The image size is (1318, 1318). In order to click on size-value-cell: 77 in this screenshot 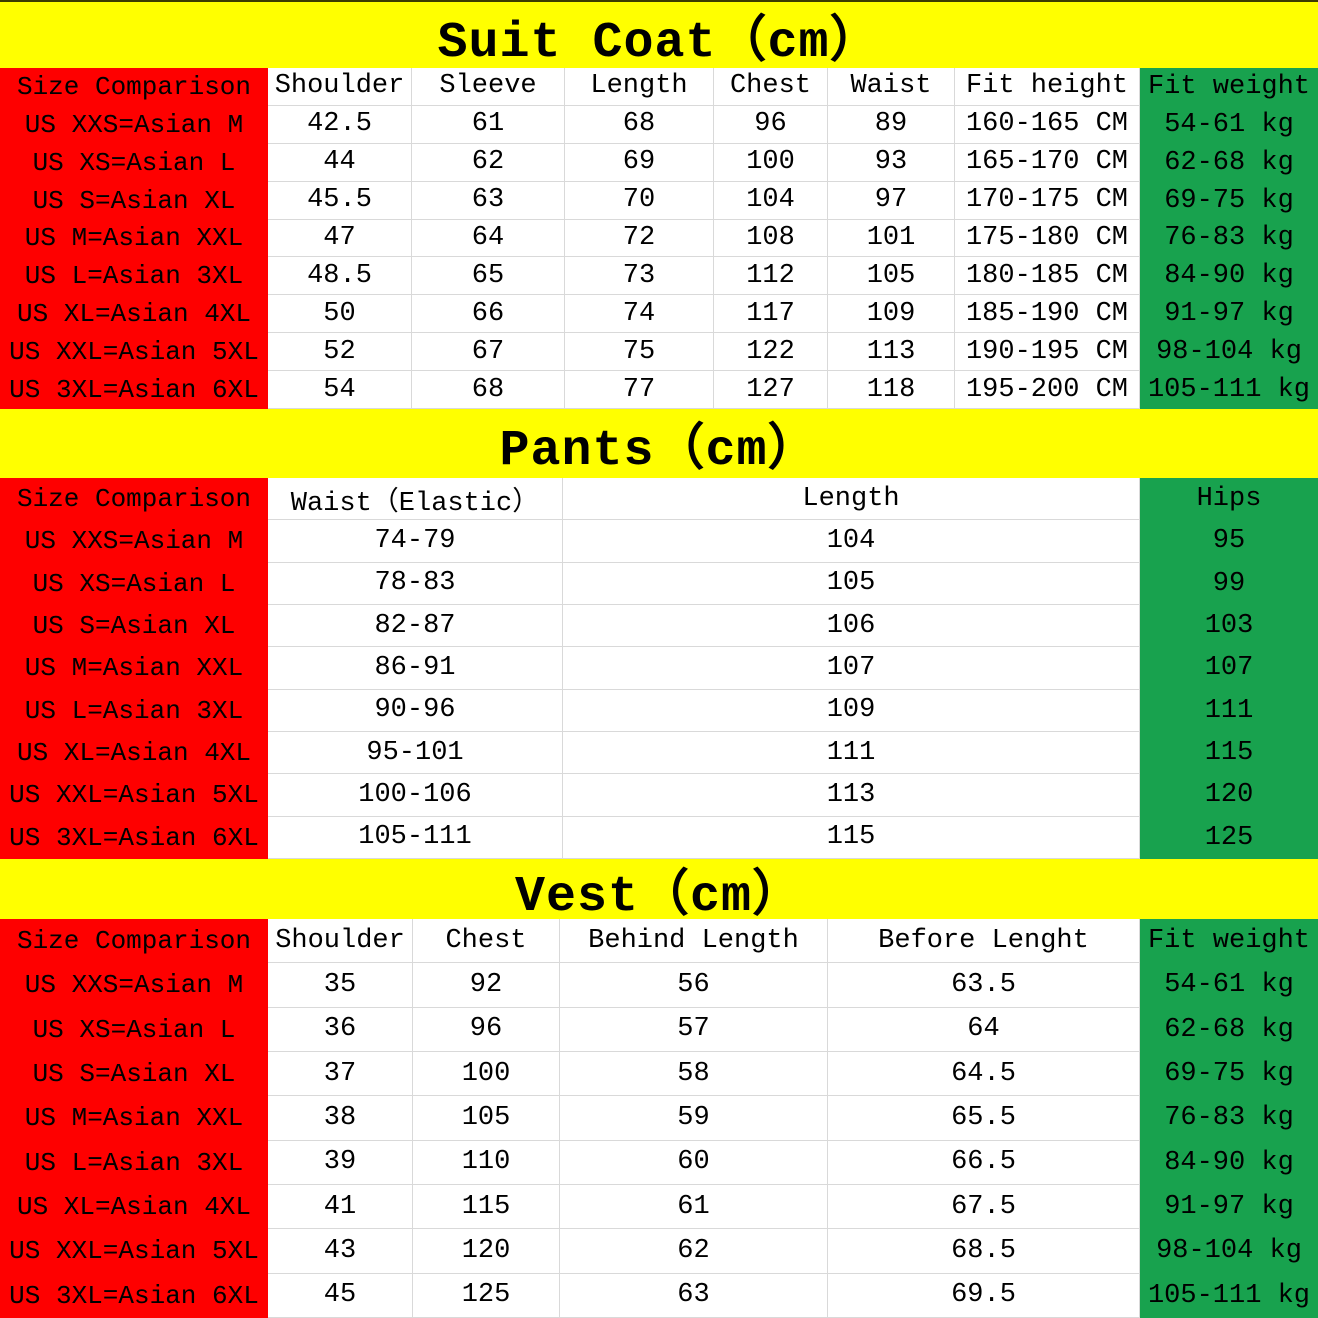, I will do `click(639, 390)`.